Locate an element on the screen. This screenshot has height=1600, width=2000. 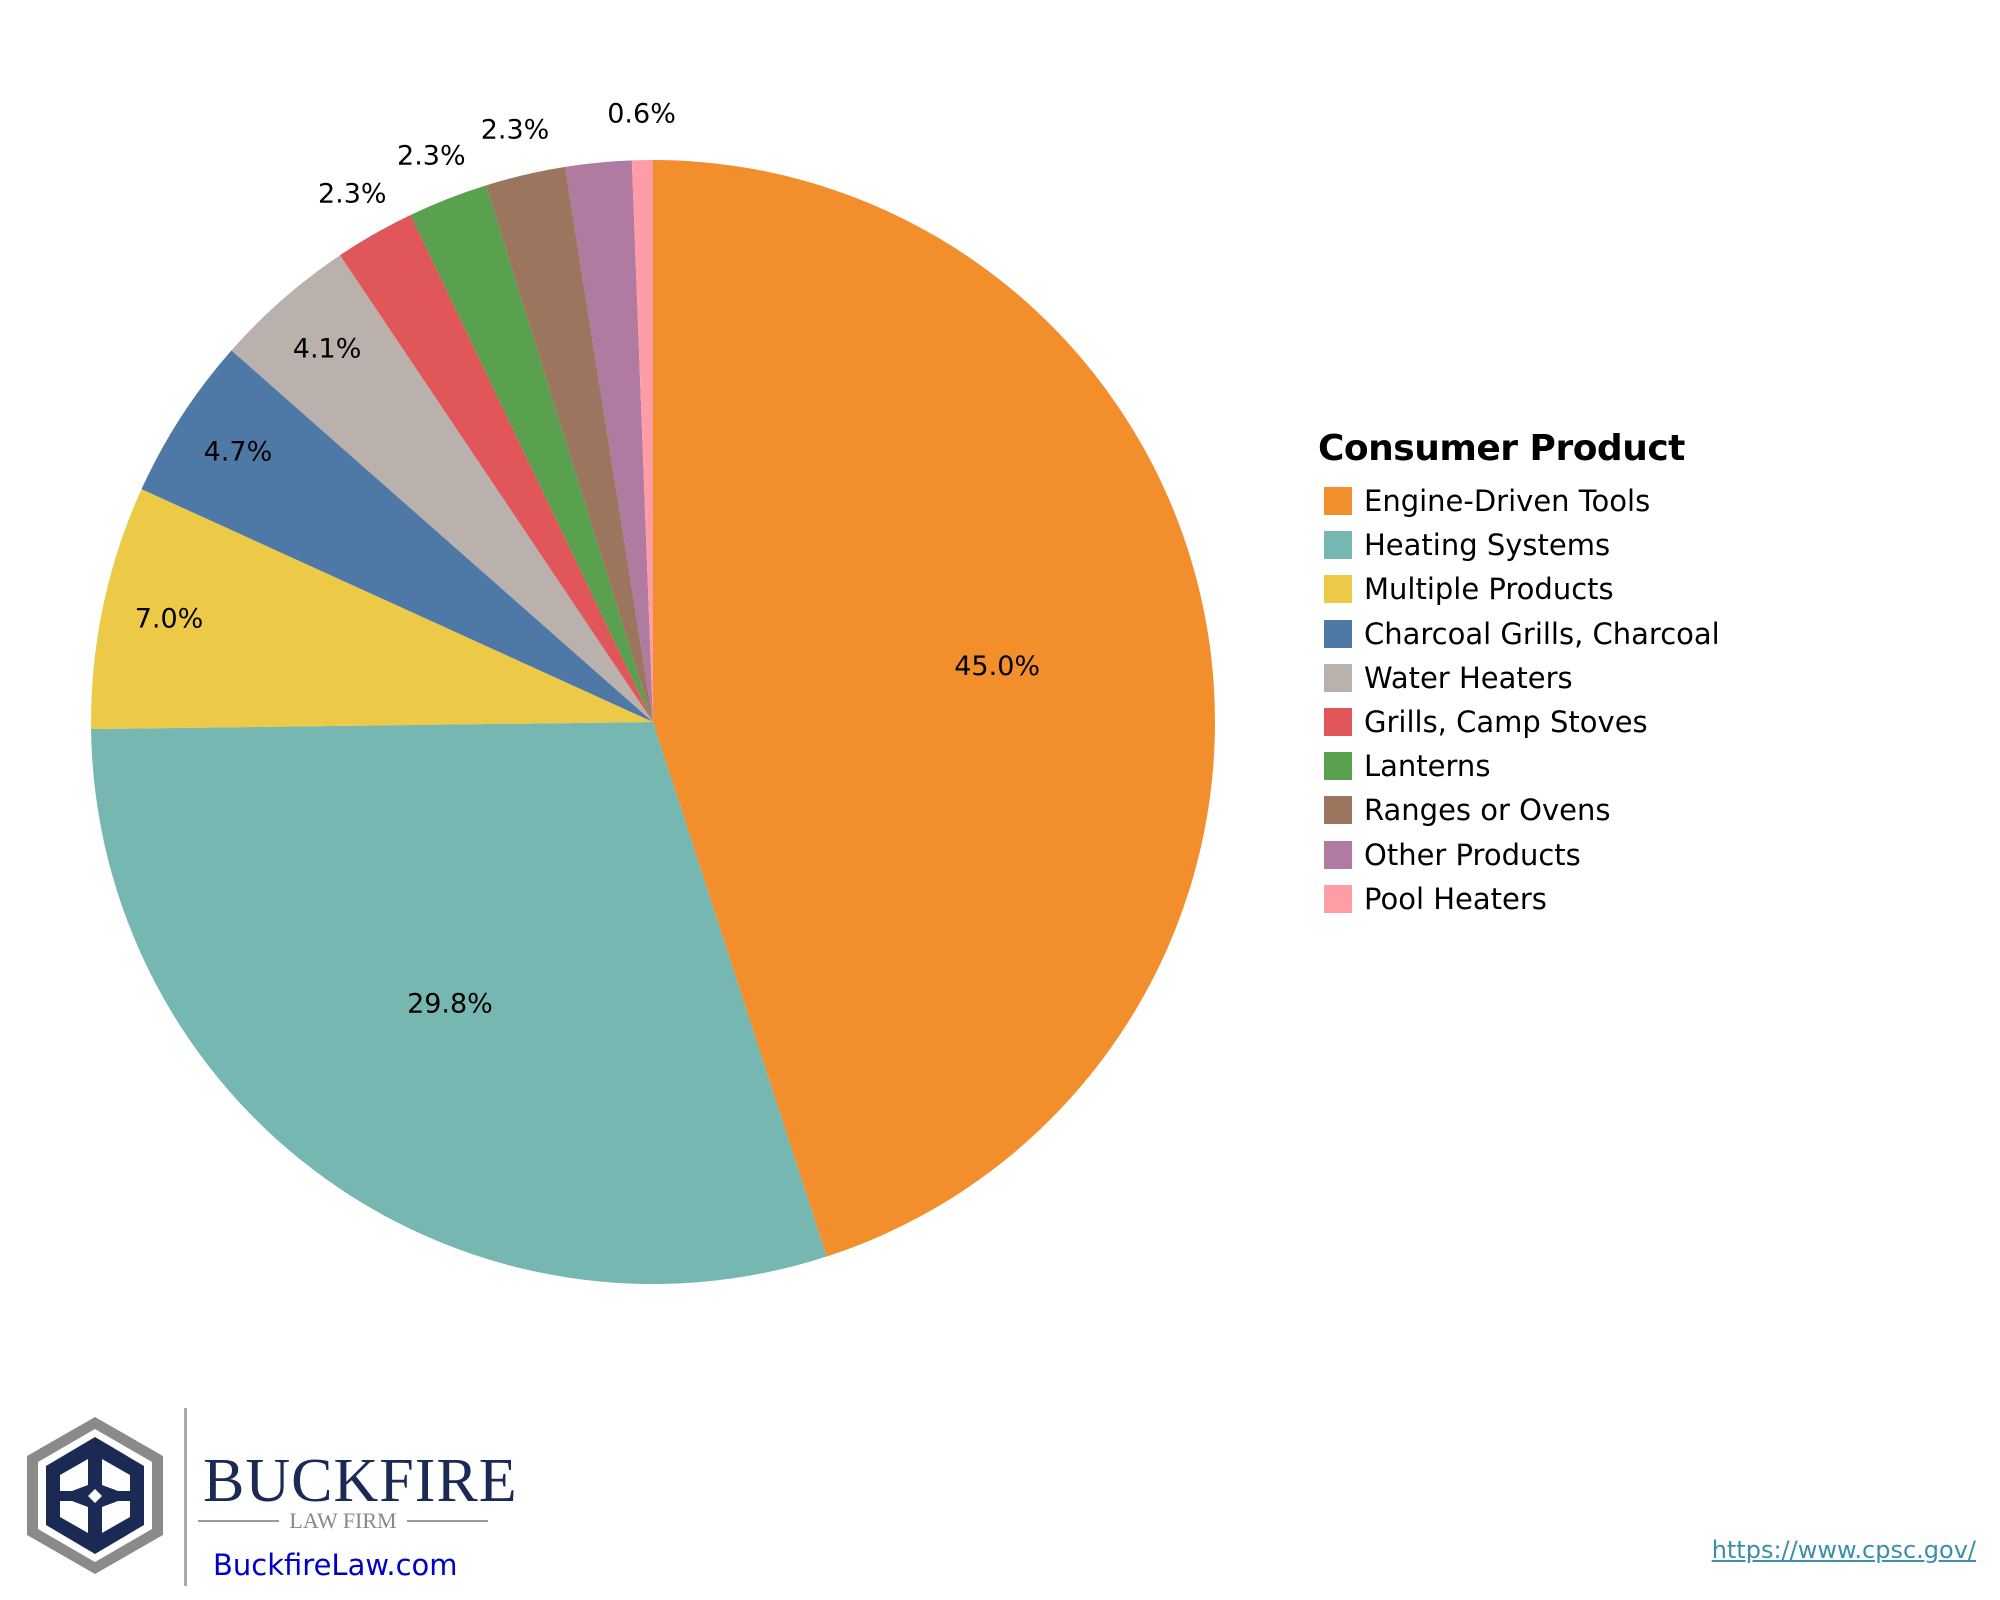
slice-label: 4.1% is located at coordinates (327, 348).